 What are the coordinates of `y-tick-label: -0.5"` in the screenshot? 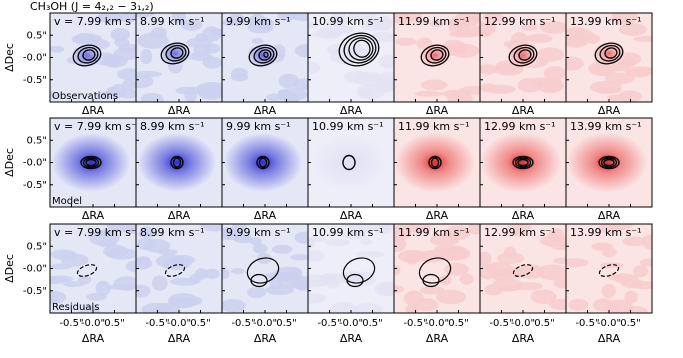 It's located at (35, 80).